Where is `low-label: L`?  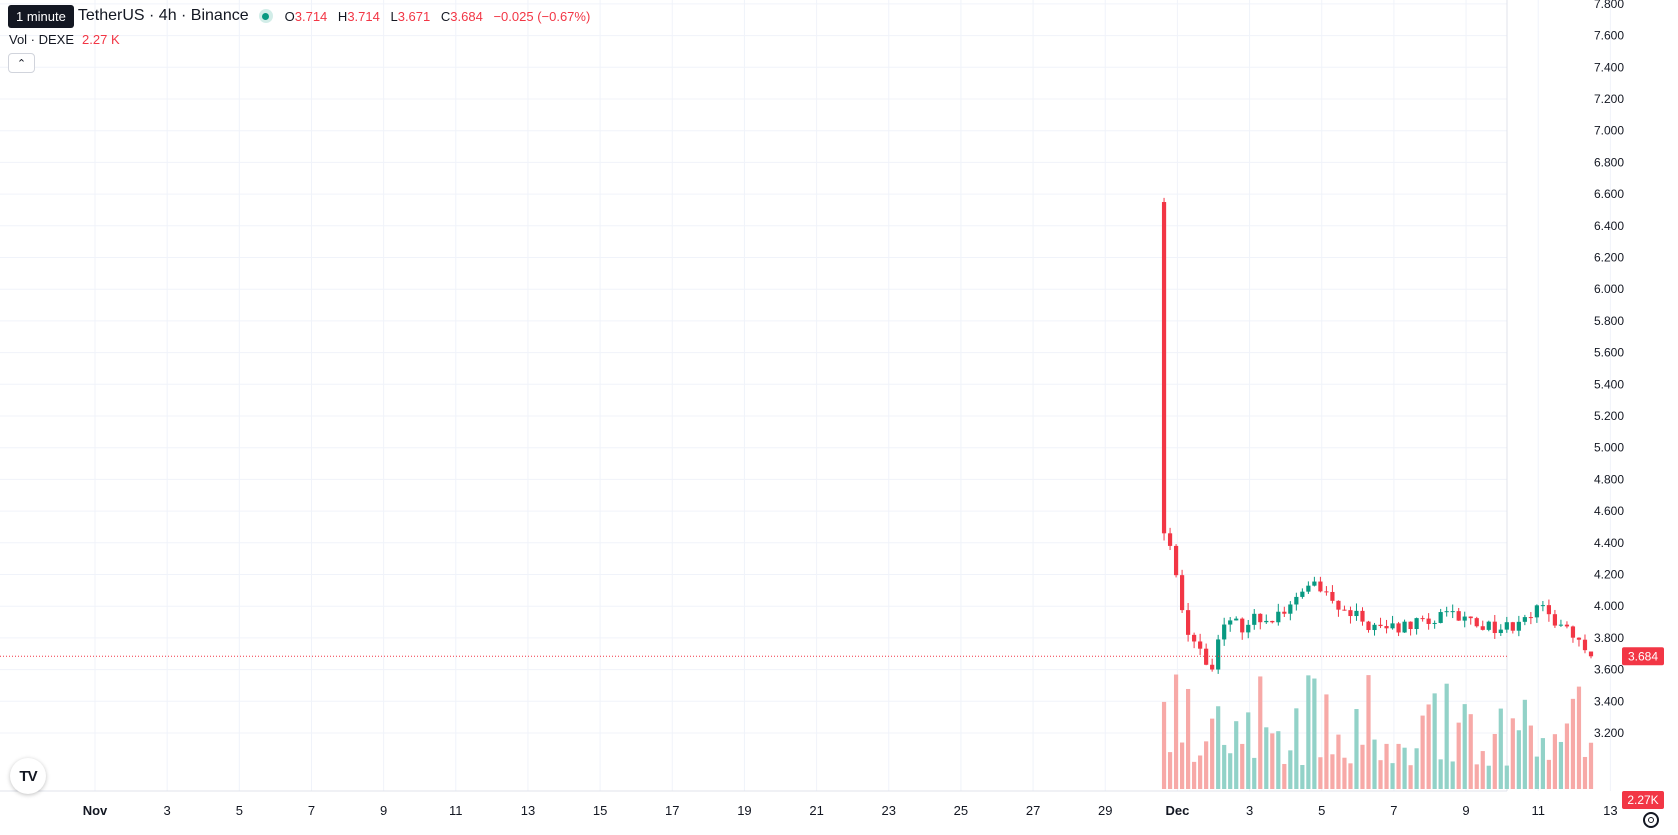 low-label: L is located at coordinates (394, 16).